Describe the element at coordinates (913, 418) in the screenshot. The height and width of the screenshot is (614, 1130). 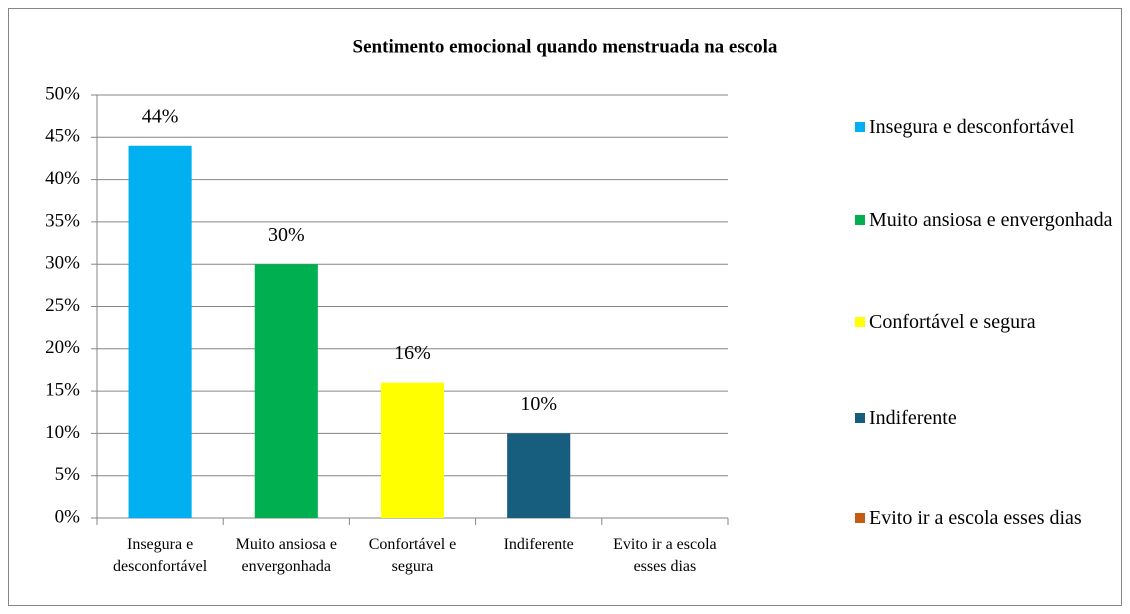
I see `legend-label: Indiferente` at that location.